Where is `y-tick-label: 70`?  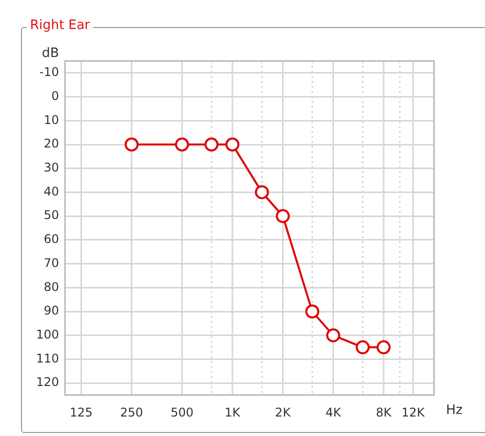
y-tick-label: 70 is located at coordinates (51, 263).